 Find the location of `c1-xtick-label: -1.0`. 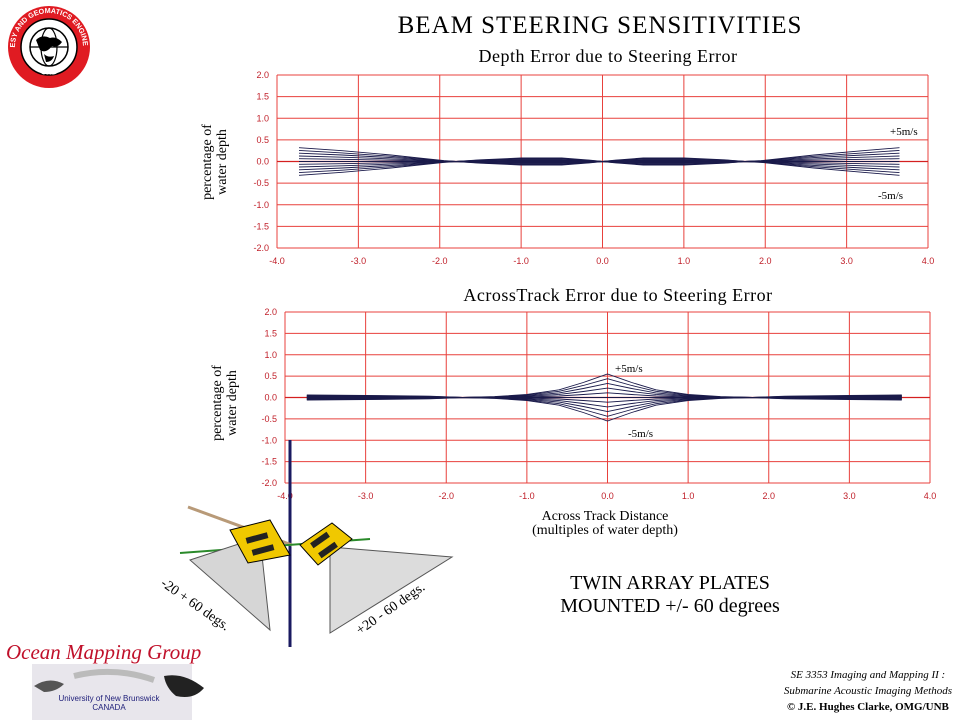

c1-xtick-label: -1.0 is located at coordinates (521, 261).